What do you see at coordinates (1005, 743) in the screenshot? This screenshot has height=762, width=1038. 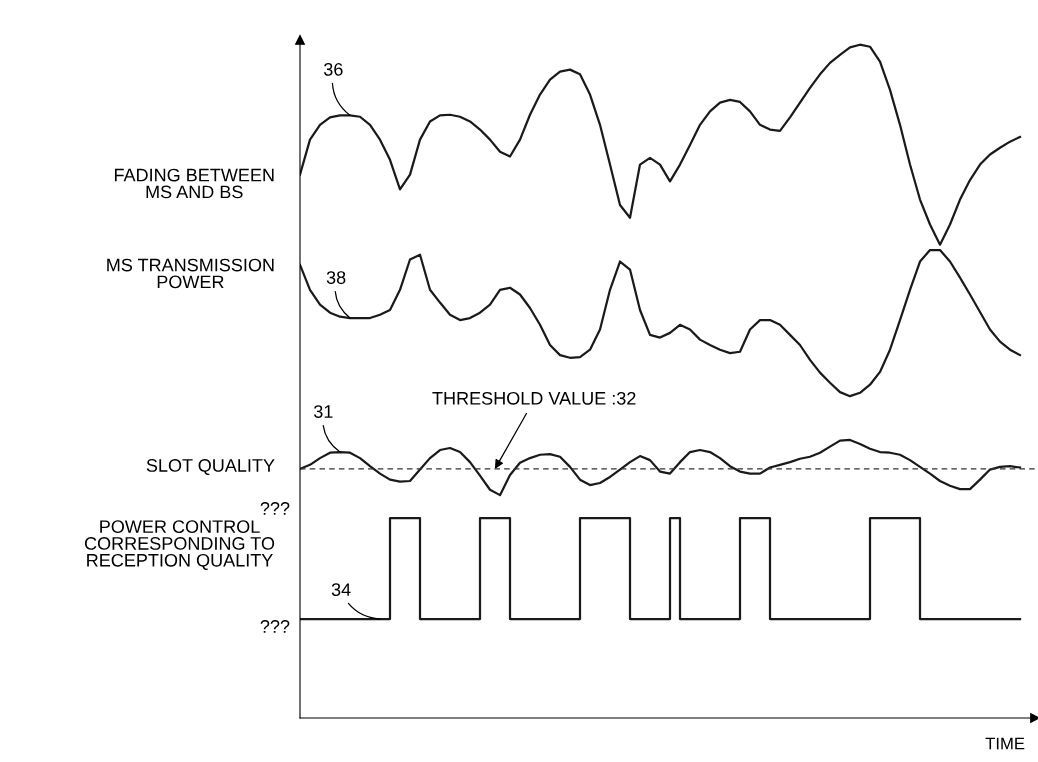 I see `x-axis-title: TIME` at bounding box center [1005, 743].